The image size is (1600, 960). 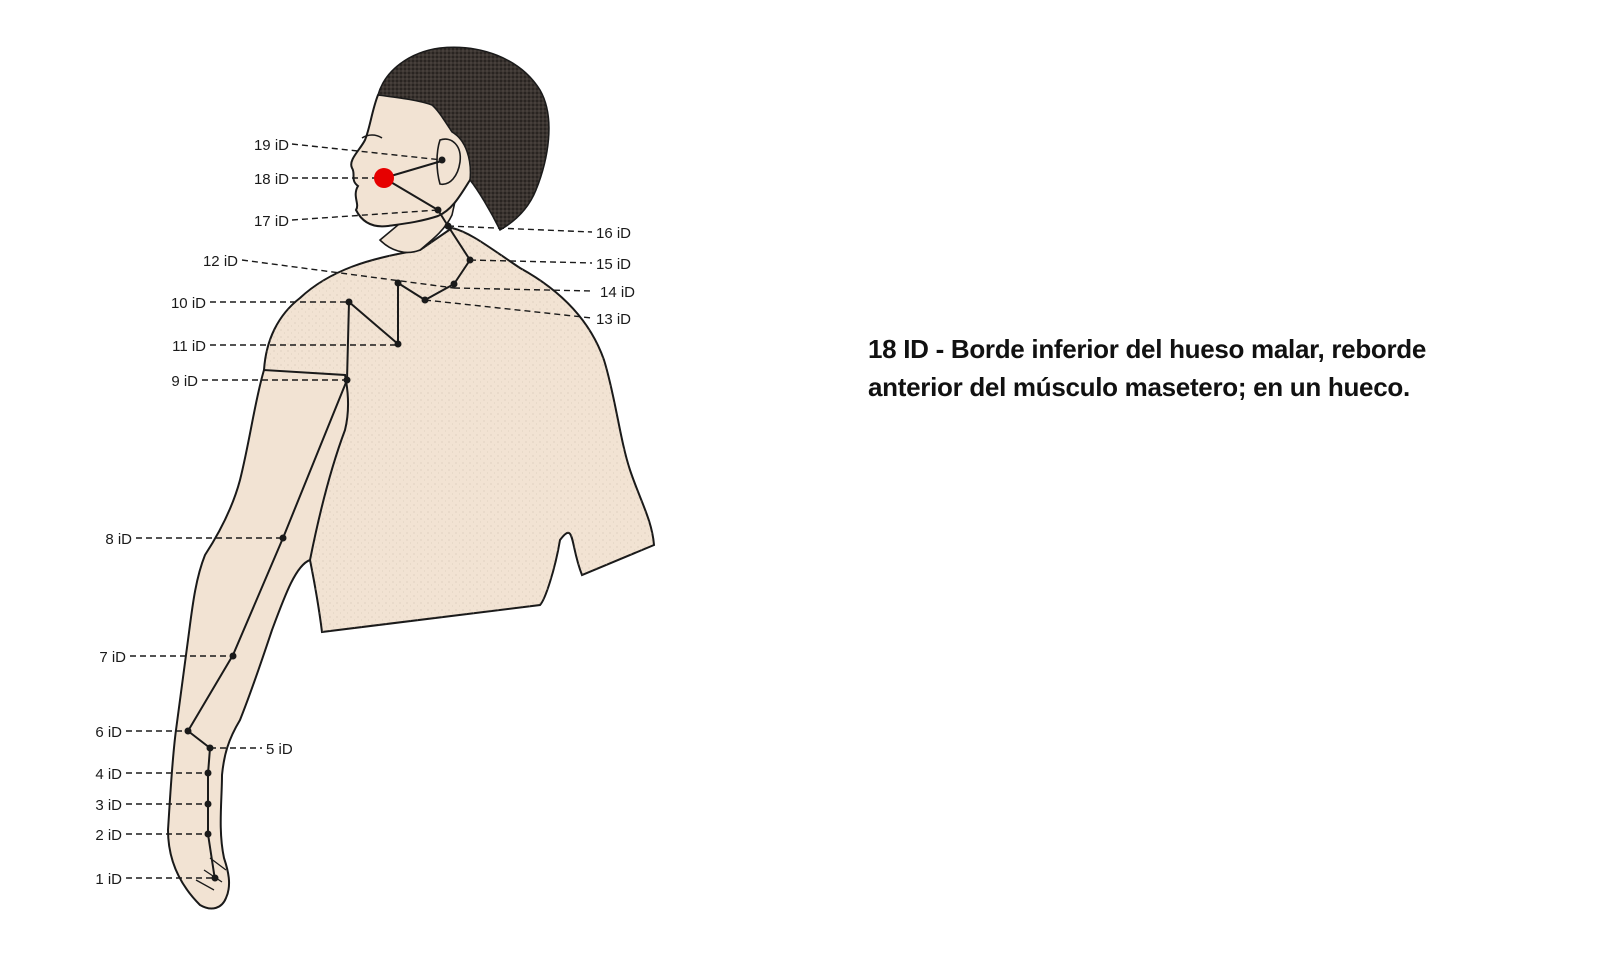 What do you see at coordinates (613, 264) in the screenshot?
I see `label-15: 15 iD` at bounding box center [613, 264].